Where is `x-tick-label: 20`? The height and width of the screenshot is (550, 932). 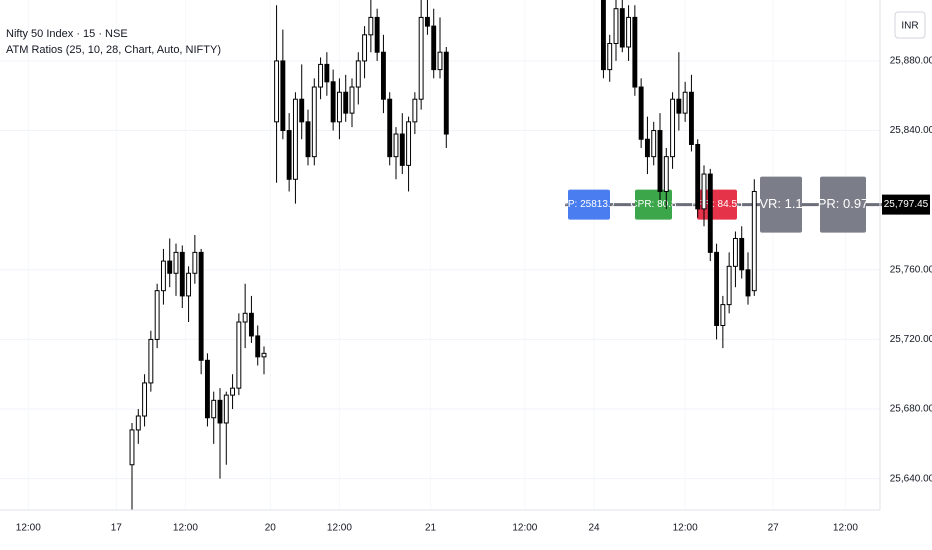
x-tick-label: 20 is located at coordinates (271, 528).